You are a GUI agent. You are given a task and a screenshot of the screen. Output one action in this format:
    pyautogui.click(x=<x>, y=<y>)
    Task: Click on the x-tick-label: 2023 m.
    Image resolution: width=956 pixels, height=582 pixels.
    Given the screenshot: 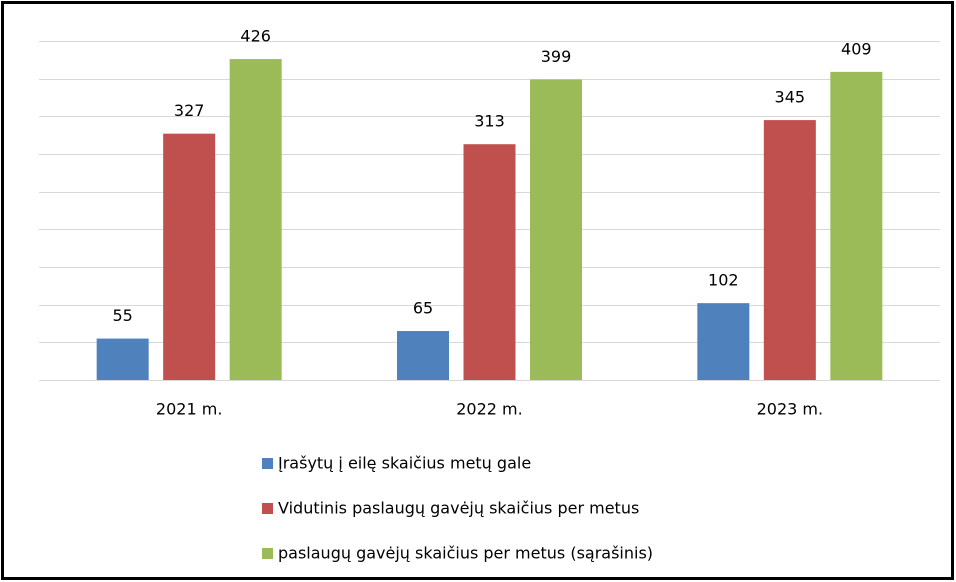 What is the action you would take?
    pyautogui.click(x=790, y=409)
    